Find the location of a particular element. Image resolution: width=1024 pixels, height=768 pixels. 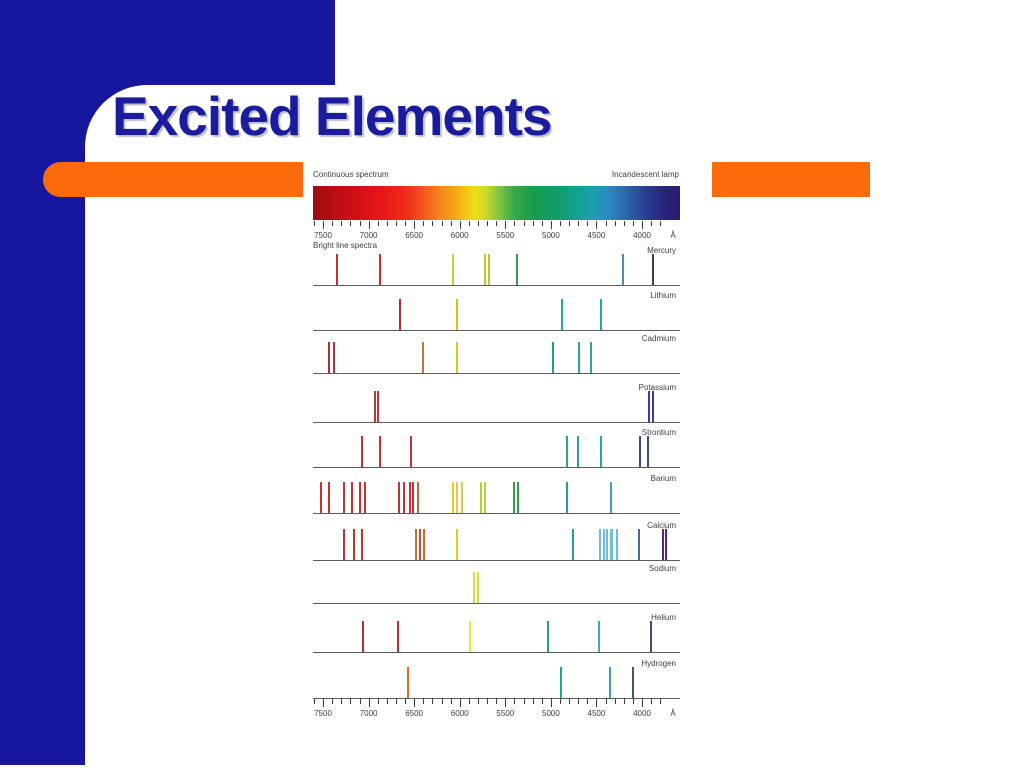

element-label-hydrogen: Hydrogen is located at coordinates (658, 663).